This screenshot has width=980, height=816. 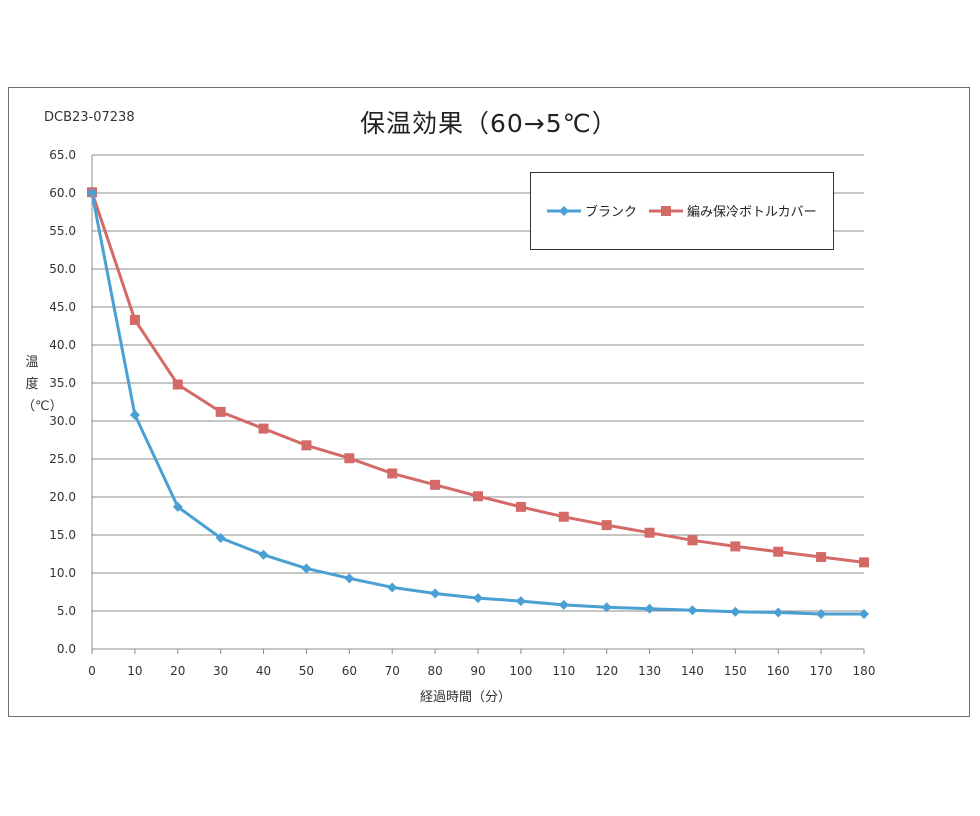 I want to click on x-tick-label: 80, so click(x=434, y=671).